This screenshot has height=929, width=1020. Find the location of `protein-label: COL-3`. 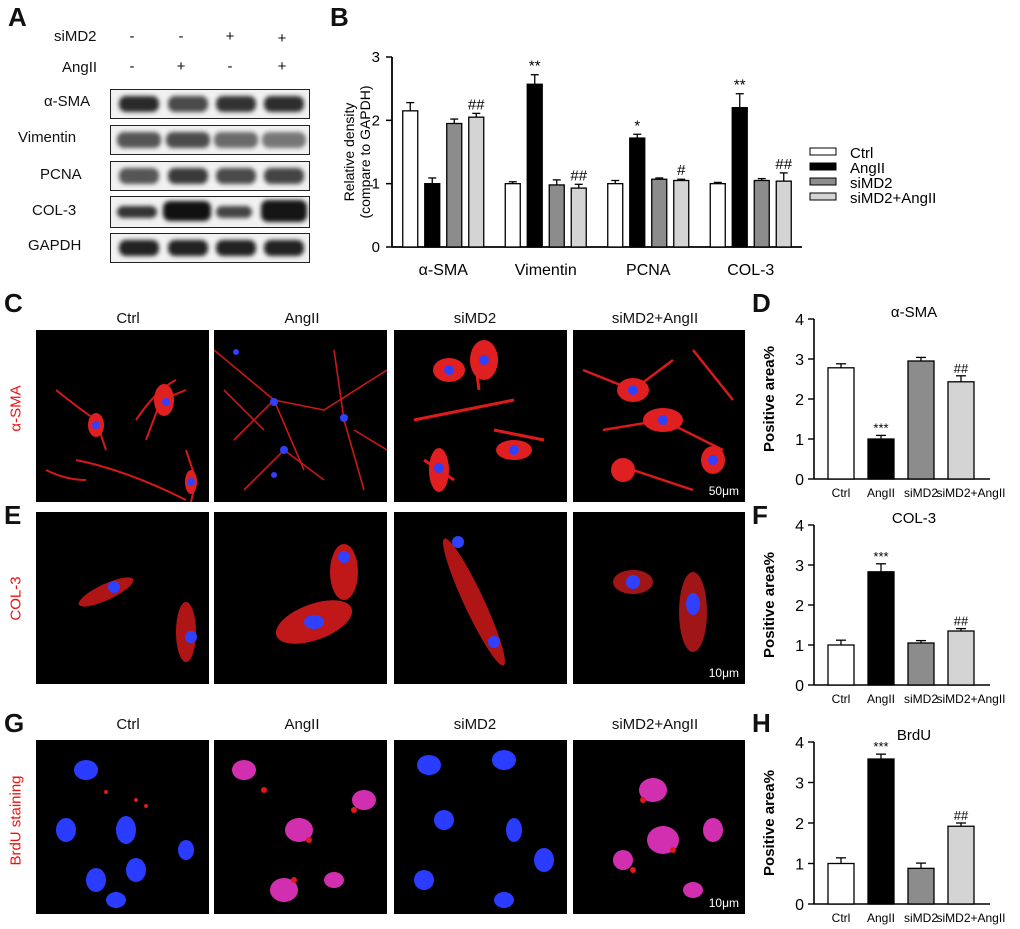

protein-label: COL-3 is located at coordinates (54, 210).